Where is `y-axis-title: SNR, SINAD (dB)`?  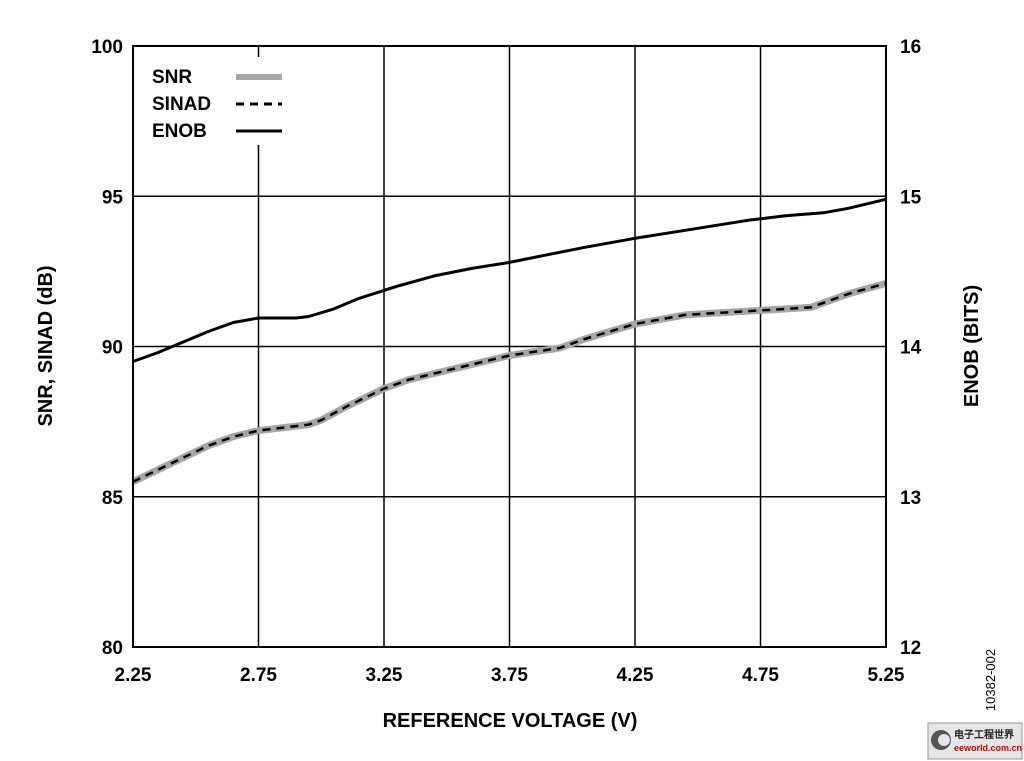
y-axis-title: SNR, SINAD (dB) is located at coordinates (46, 345).